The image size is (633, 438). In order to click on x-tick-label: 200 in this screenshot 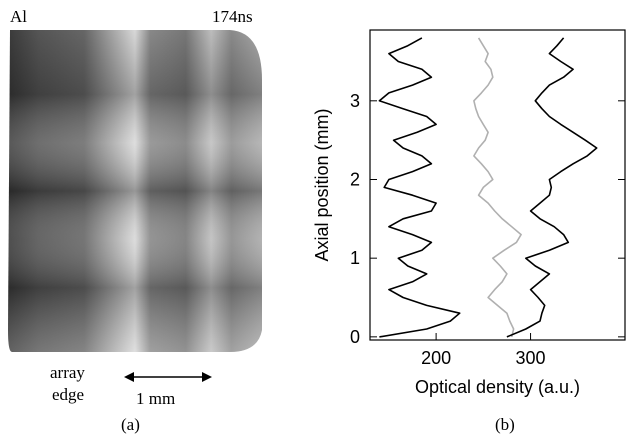, I will do `click(436, 358)`.